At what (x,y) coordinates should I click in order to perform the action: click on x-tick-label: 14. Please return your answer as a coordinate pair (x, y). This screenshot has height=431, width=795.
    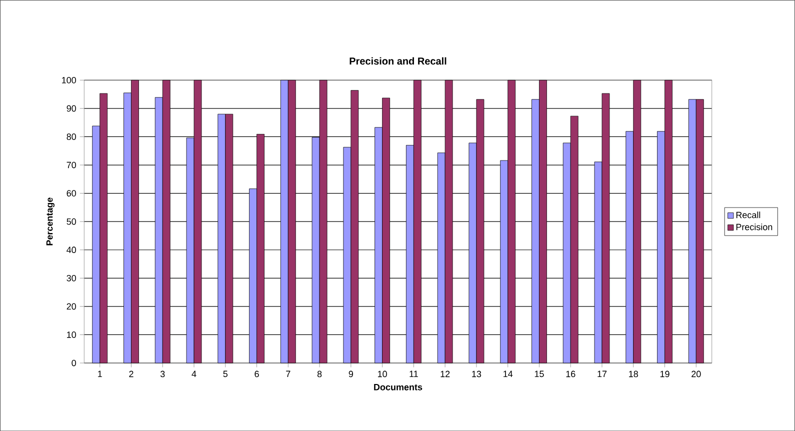
    Looking at the image, I should click on (508, 373).